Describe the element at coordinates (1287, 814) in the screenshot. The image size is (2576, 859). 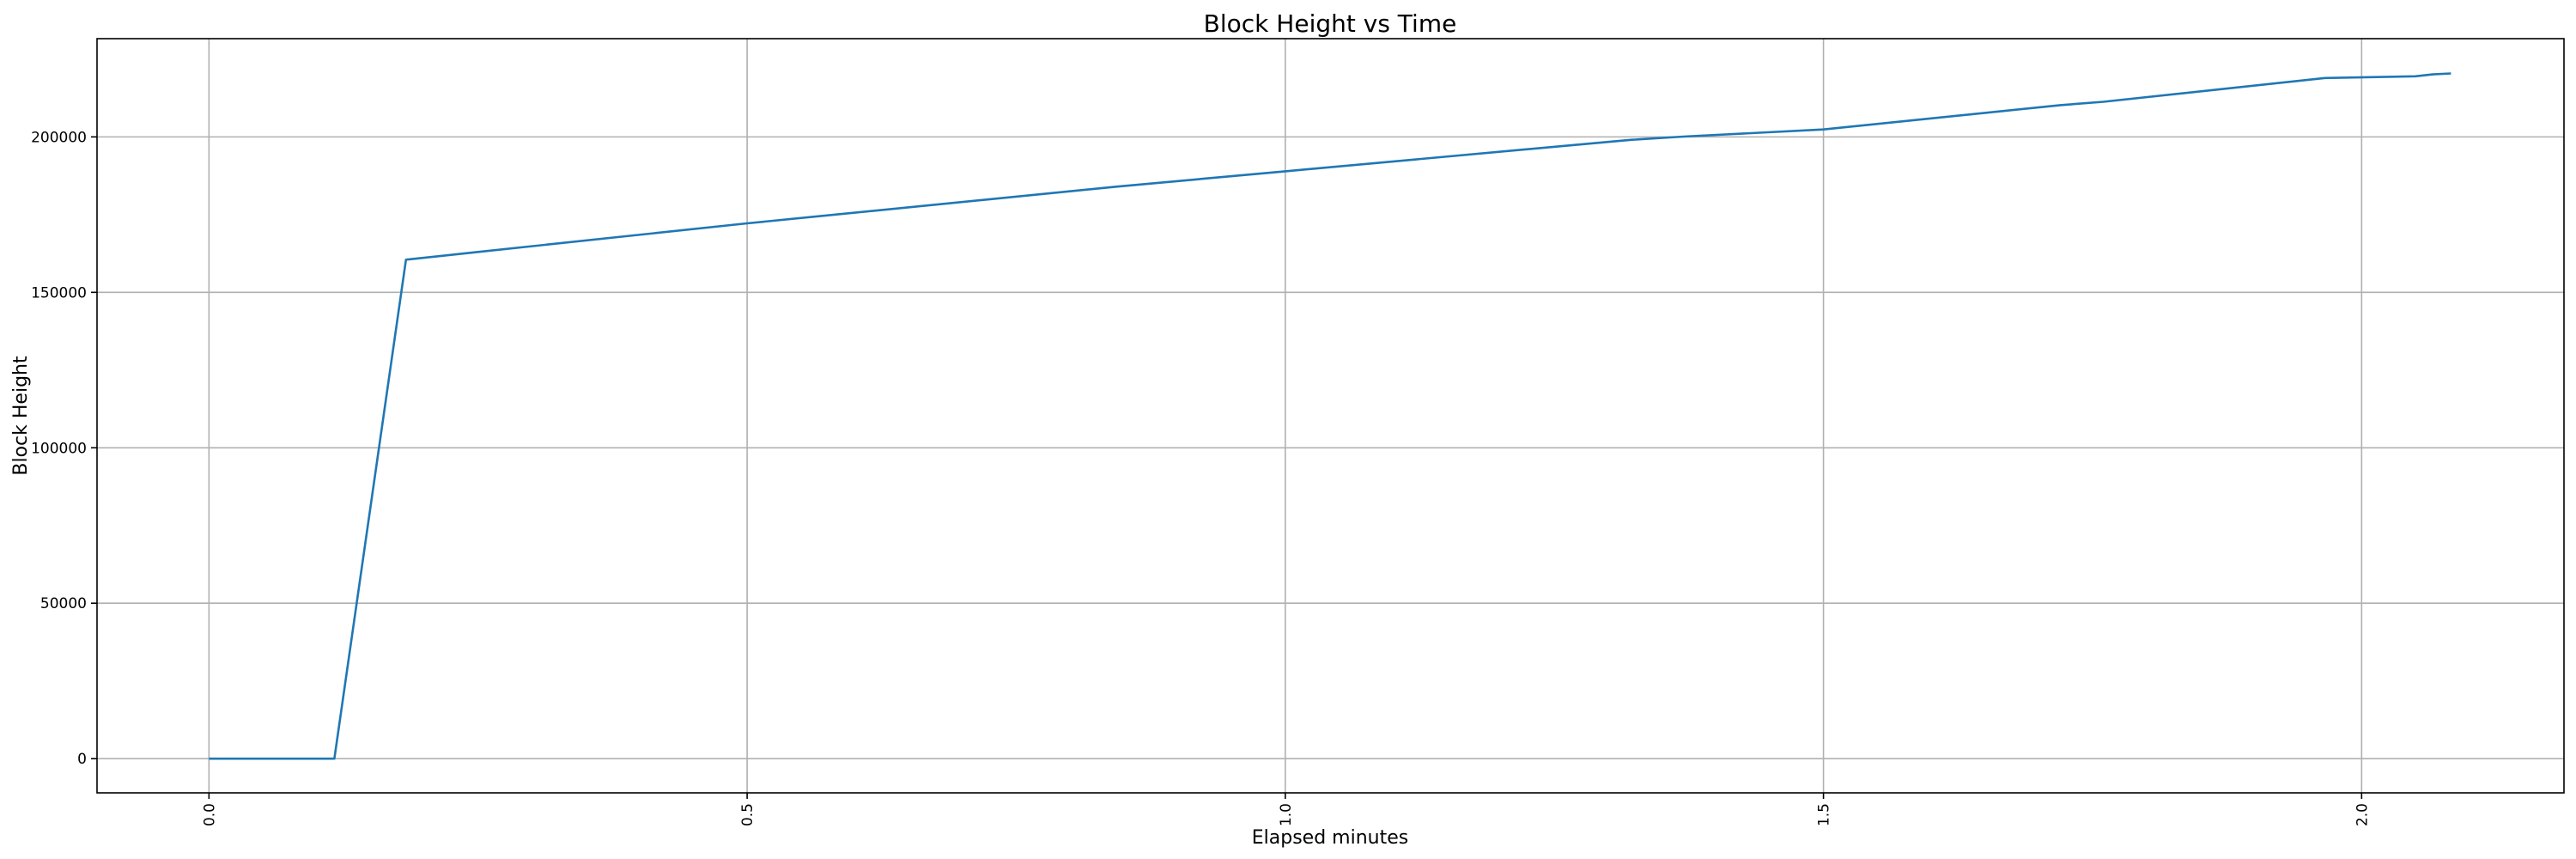
I see `x-tick-label: 1.0` at that location.